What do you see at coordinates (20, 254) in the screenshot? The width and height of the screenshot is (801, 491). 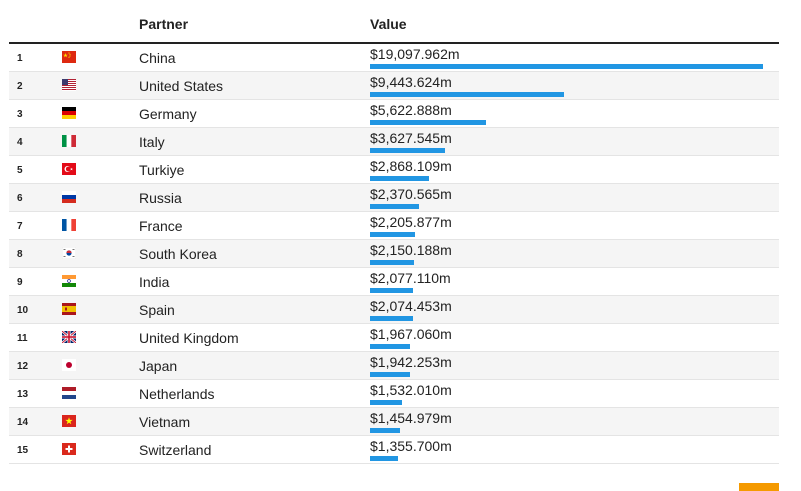 I see `rank-label: 8` at bounding box center [20, 254].